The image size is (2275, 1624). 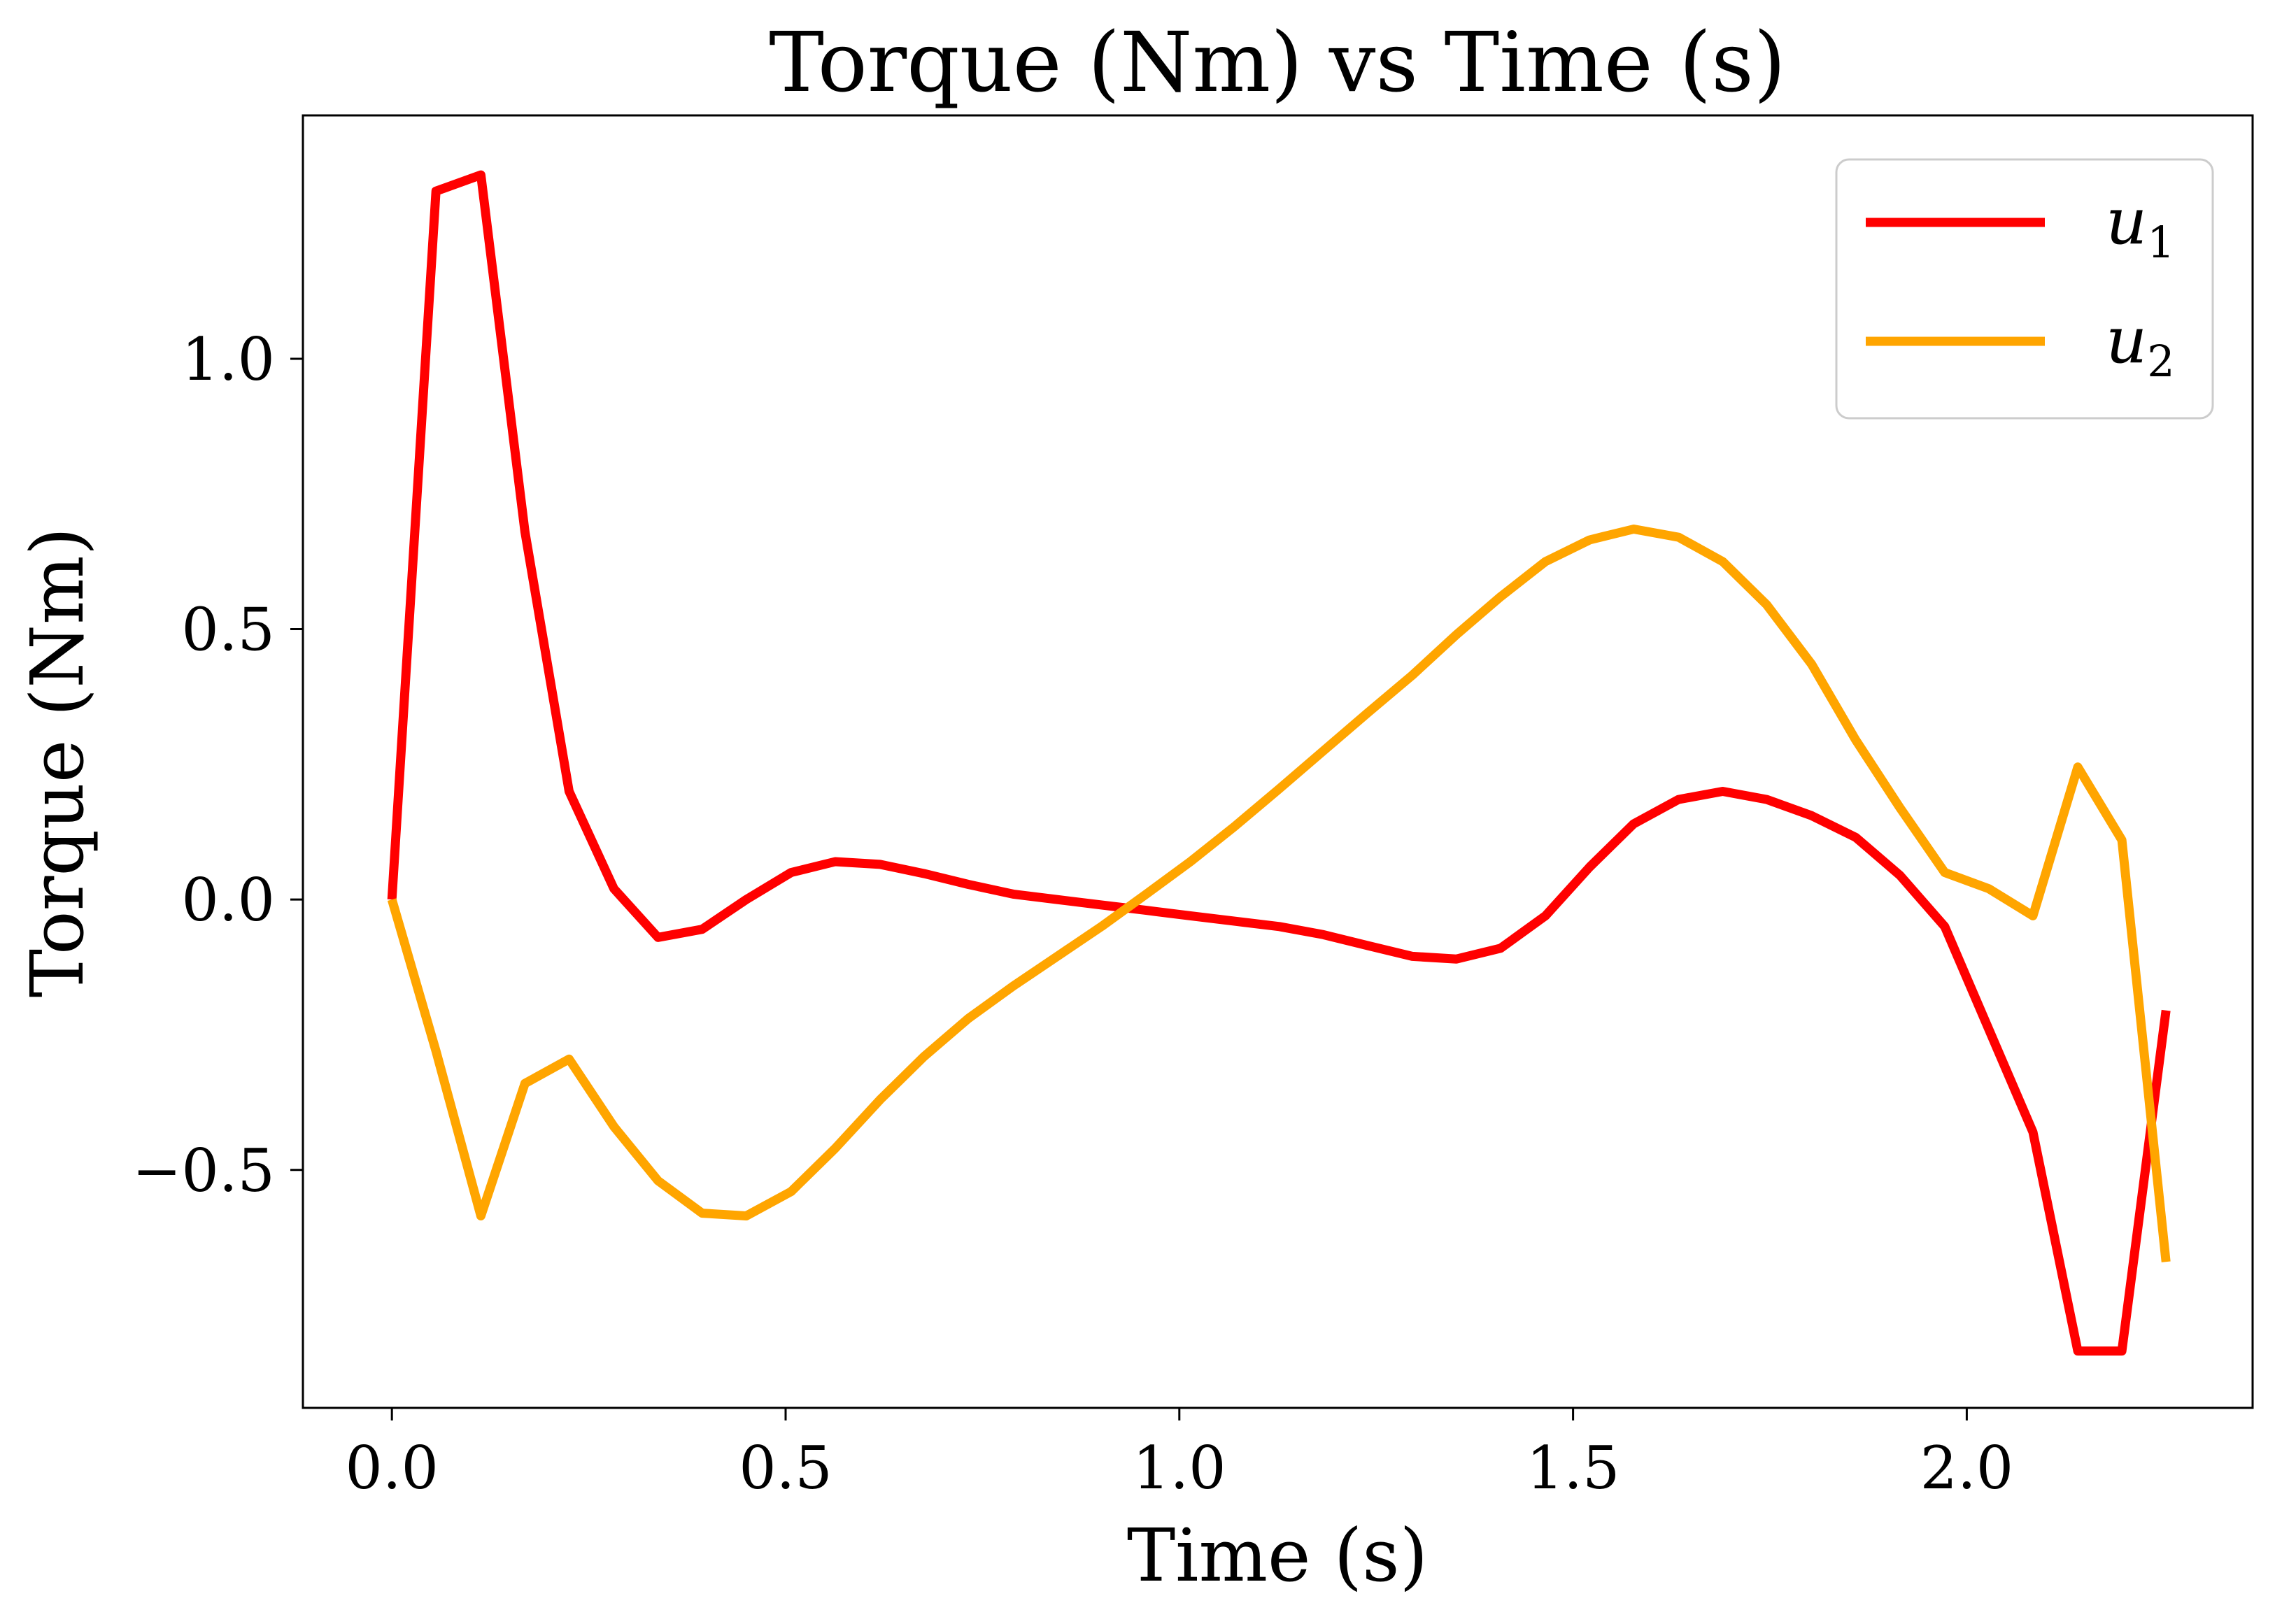 I want to click on y-tick-label: 0.5, so click(x=228, y=630).